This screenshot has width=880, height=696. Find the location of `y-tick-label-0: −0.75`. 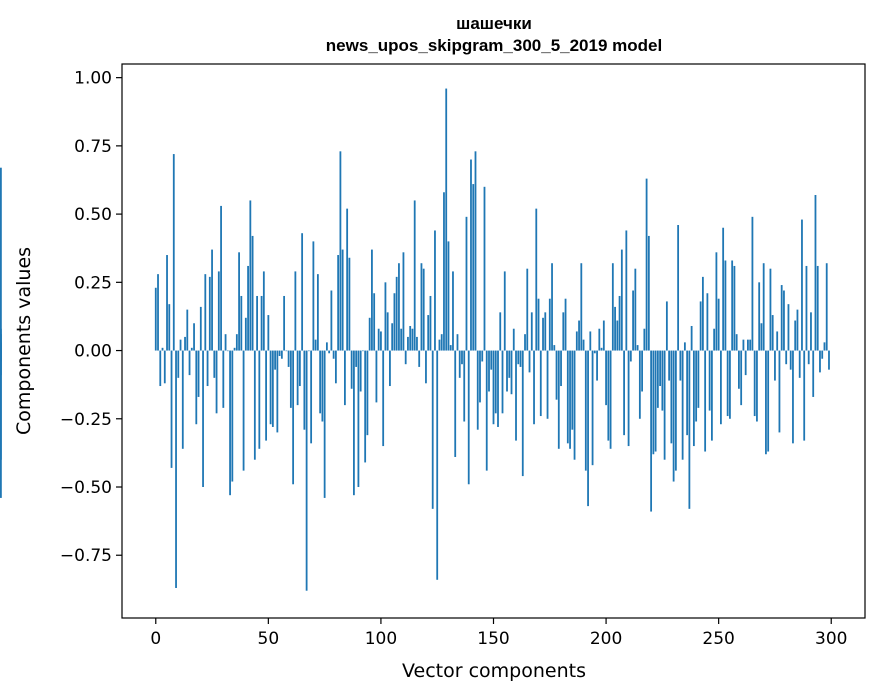

y-tick-label-0: −0.75 is located at coordinates (86, 556).